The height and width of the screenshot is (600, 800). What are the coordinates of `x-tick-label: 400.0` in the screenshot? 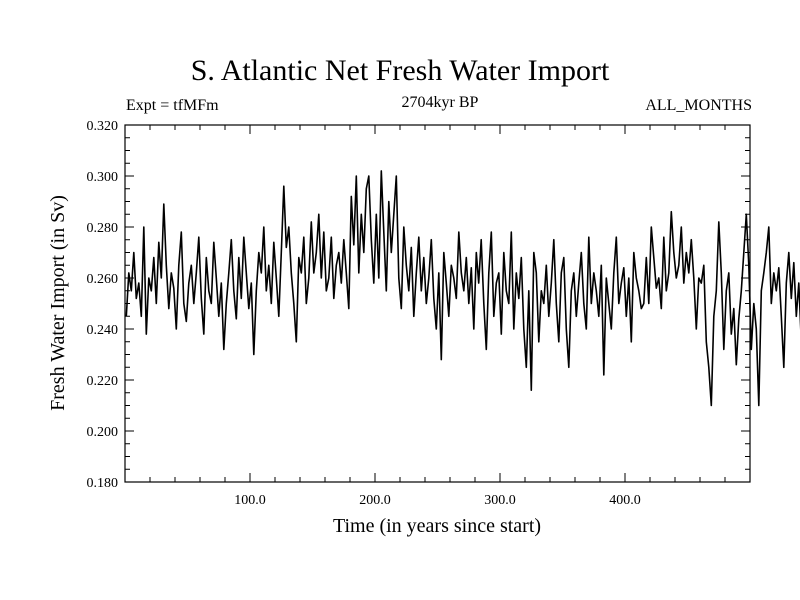 It's located at (625, 500).